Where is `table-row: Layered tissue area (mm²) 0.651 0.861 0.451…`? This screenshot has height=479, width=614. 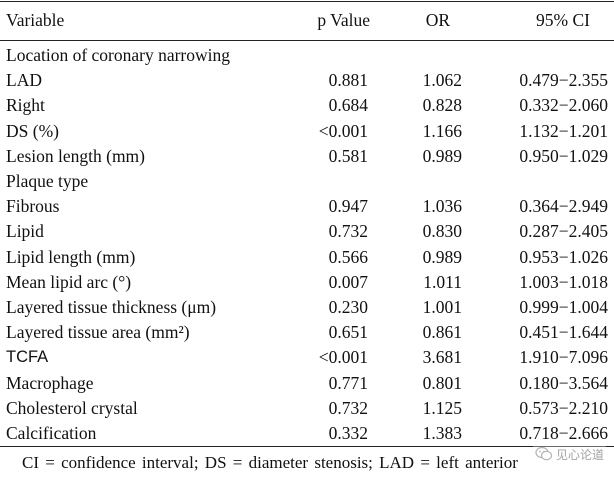
table-row: Layered tissue area (mm²) 0.651 0.861 0.451… is located at coordinates (307, 332).